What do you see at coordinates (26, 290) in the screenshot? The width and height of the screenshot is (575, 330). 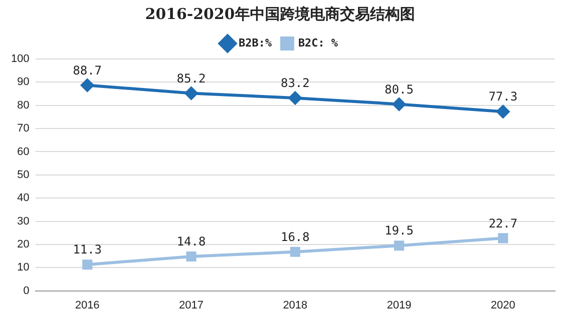 I see `y-tick-label: 0` at bounding box center [26, 290].